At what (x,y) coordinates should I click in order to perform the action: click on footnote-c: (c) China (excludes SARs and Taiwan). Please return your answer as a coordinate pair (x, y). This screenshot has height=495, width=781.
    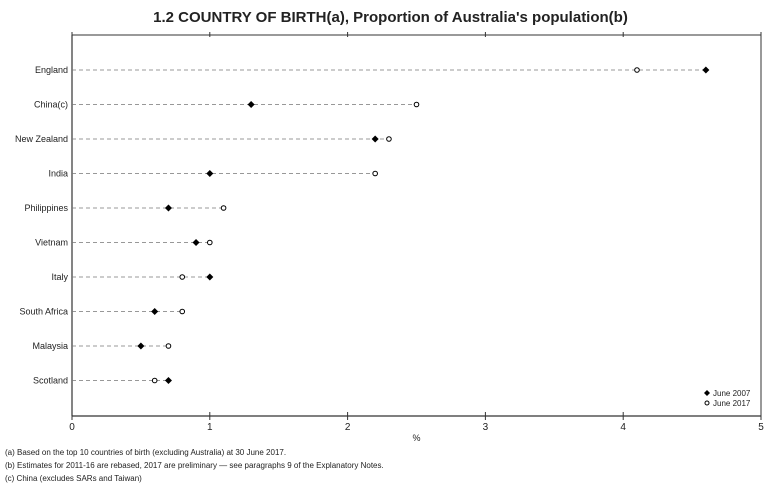
    Looking at the image, I should click on (73, 478).